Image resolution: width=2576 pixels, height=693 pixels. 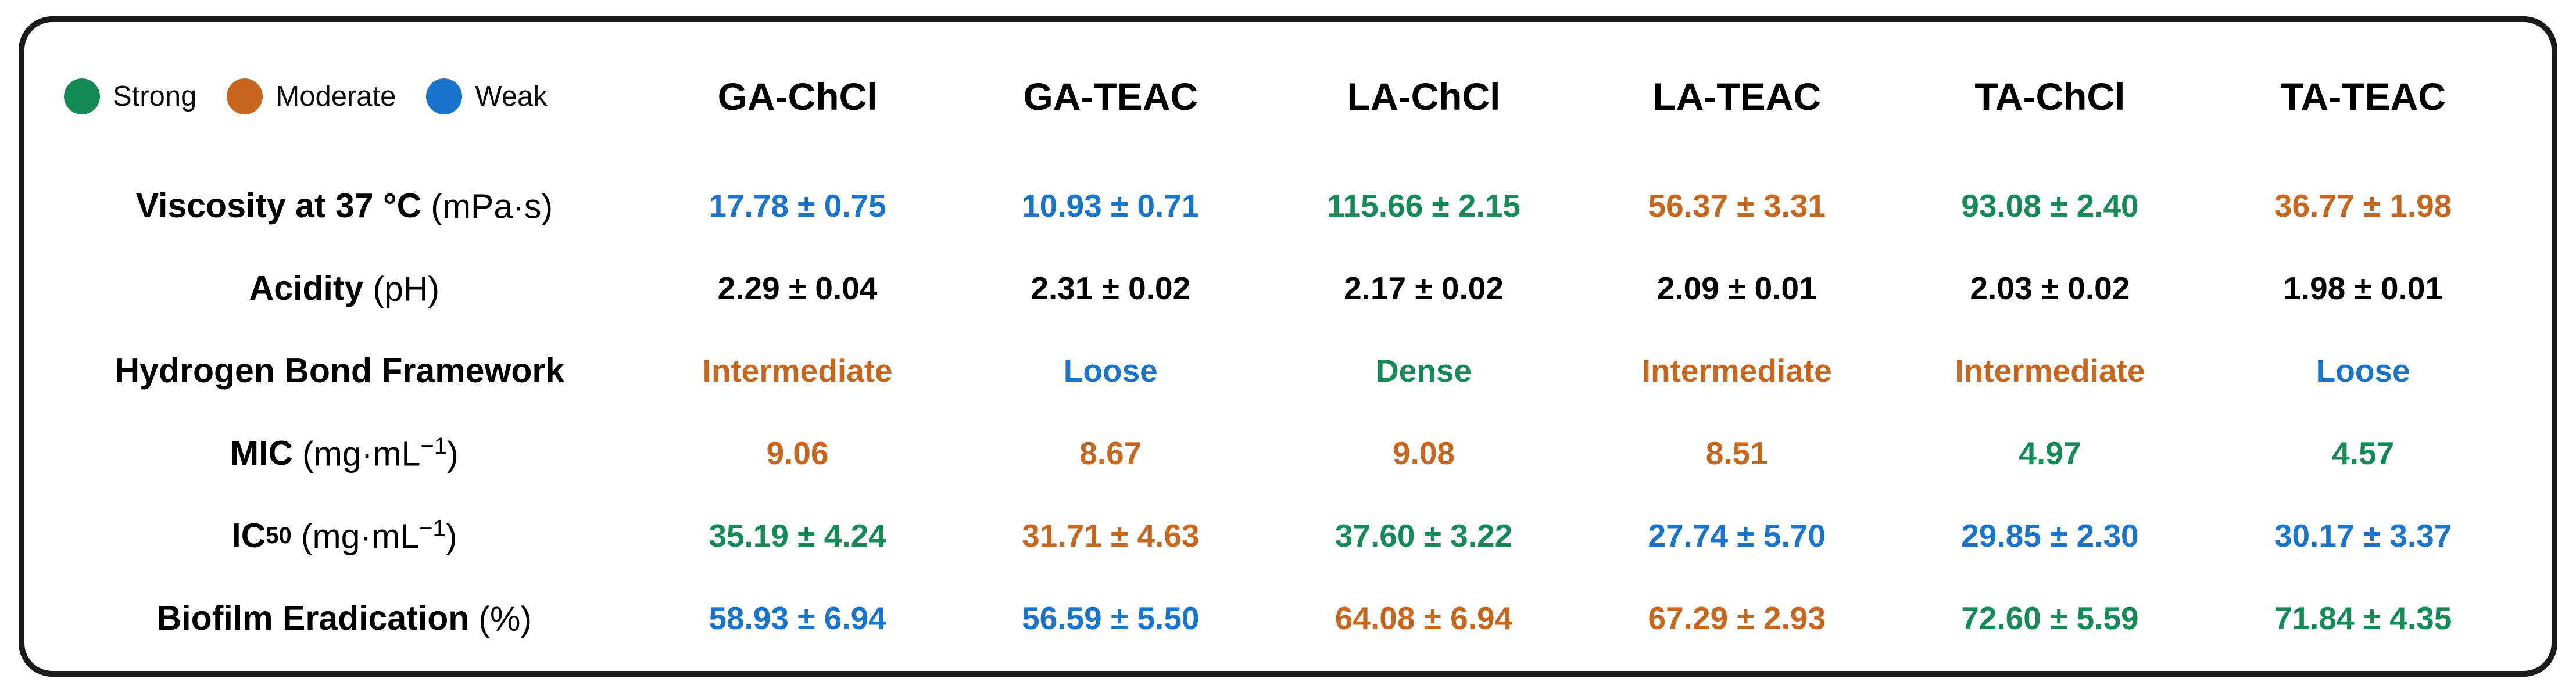 I want to click on table-cell: 1.98 ± 0.01, so click(x=2363, y=288).